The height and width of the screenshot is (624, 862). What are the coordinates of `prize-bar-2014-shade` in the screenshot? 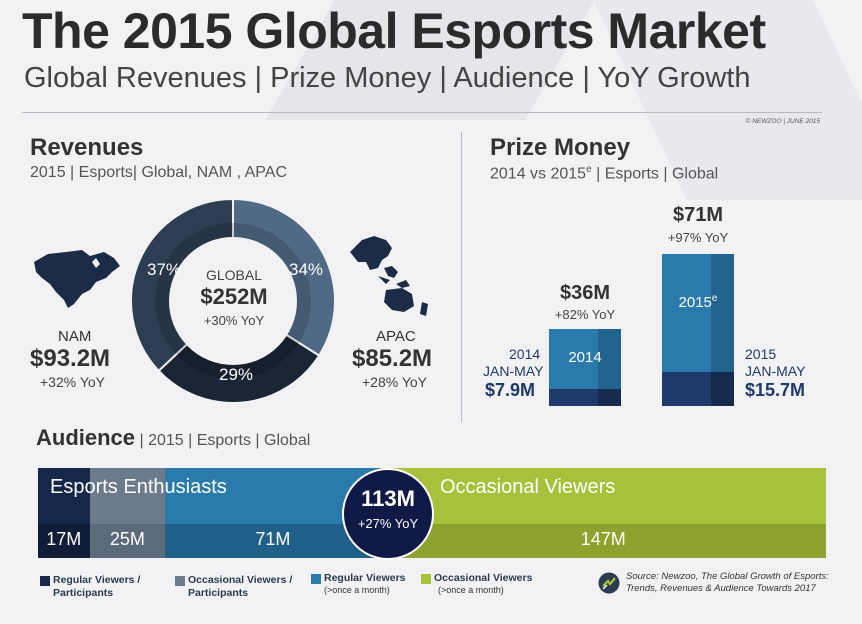 It's located at (609, 367).